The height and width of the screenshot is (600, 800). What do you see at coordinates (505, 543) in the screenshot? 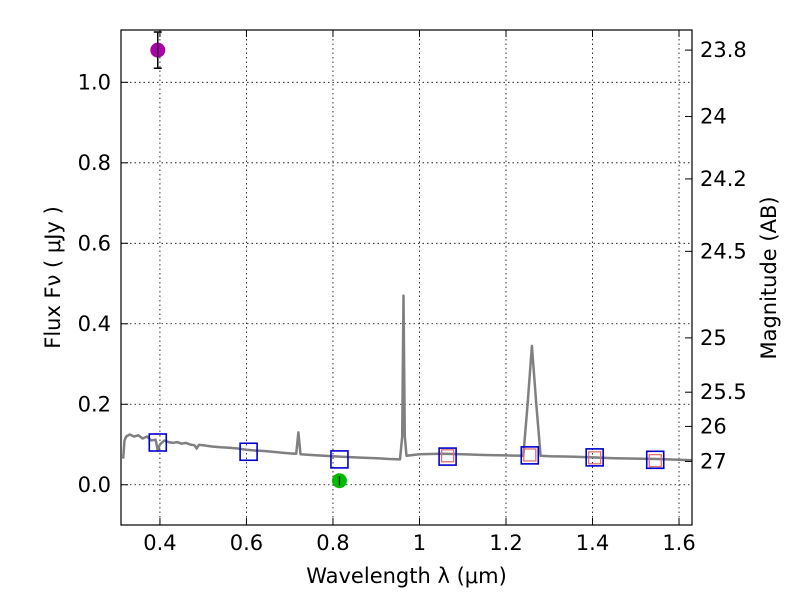
I see `x-tick-label: 1.2` at bounding box center [505, 543].